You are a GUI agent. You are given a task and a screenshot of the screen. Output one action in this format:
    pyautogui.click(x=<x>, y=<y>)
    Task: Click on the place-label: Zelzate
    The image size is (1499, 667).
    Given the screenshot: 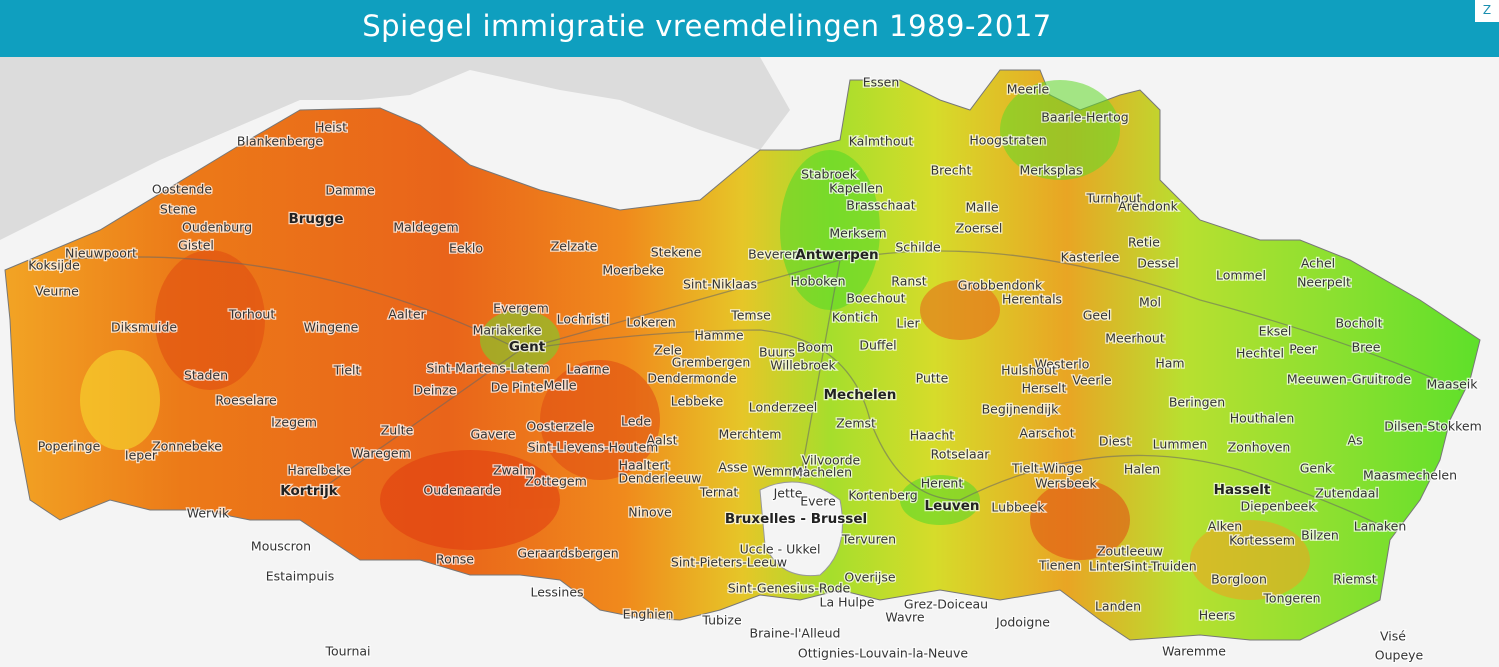 What is the action you would take?
    pyautogui.click(x=574, y=246)
    